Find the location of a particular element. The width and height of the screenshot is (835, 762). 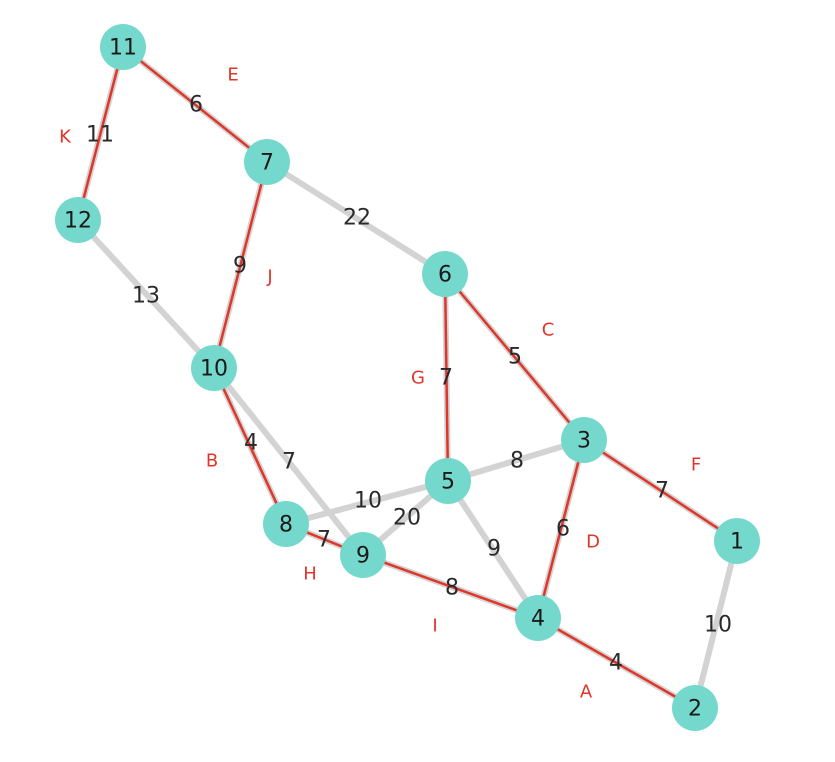

weight-label-11-7: 6 is located at coordinates (196, 105).